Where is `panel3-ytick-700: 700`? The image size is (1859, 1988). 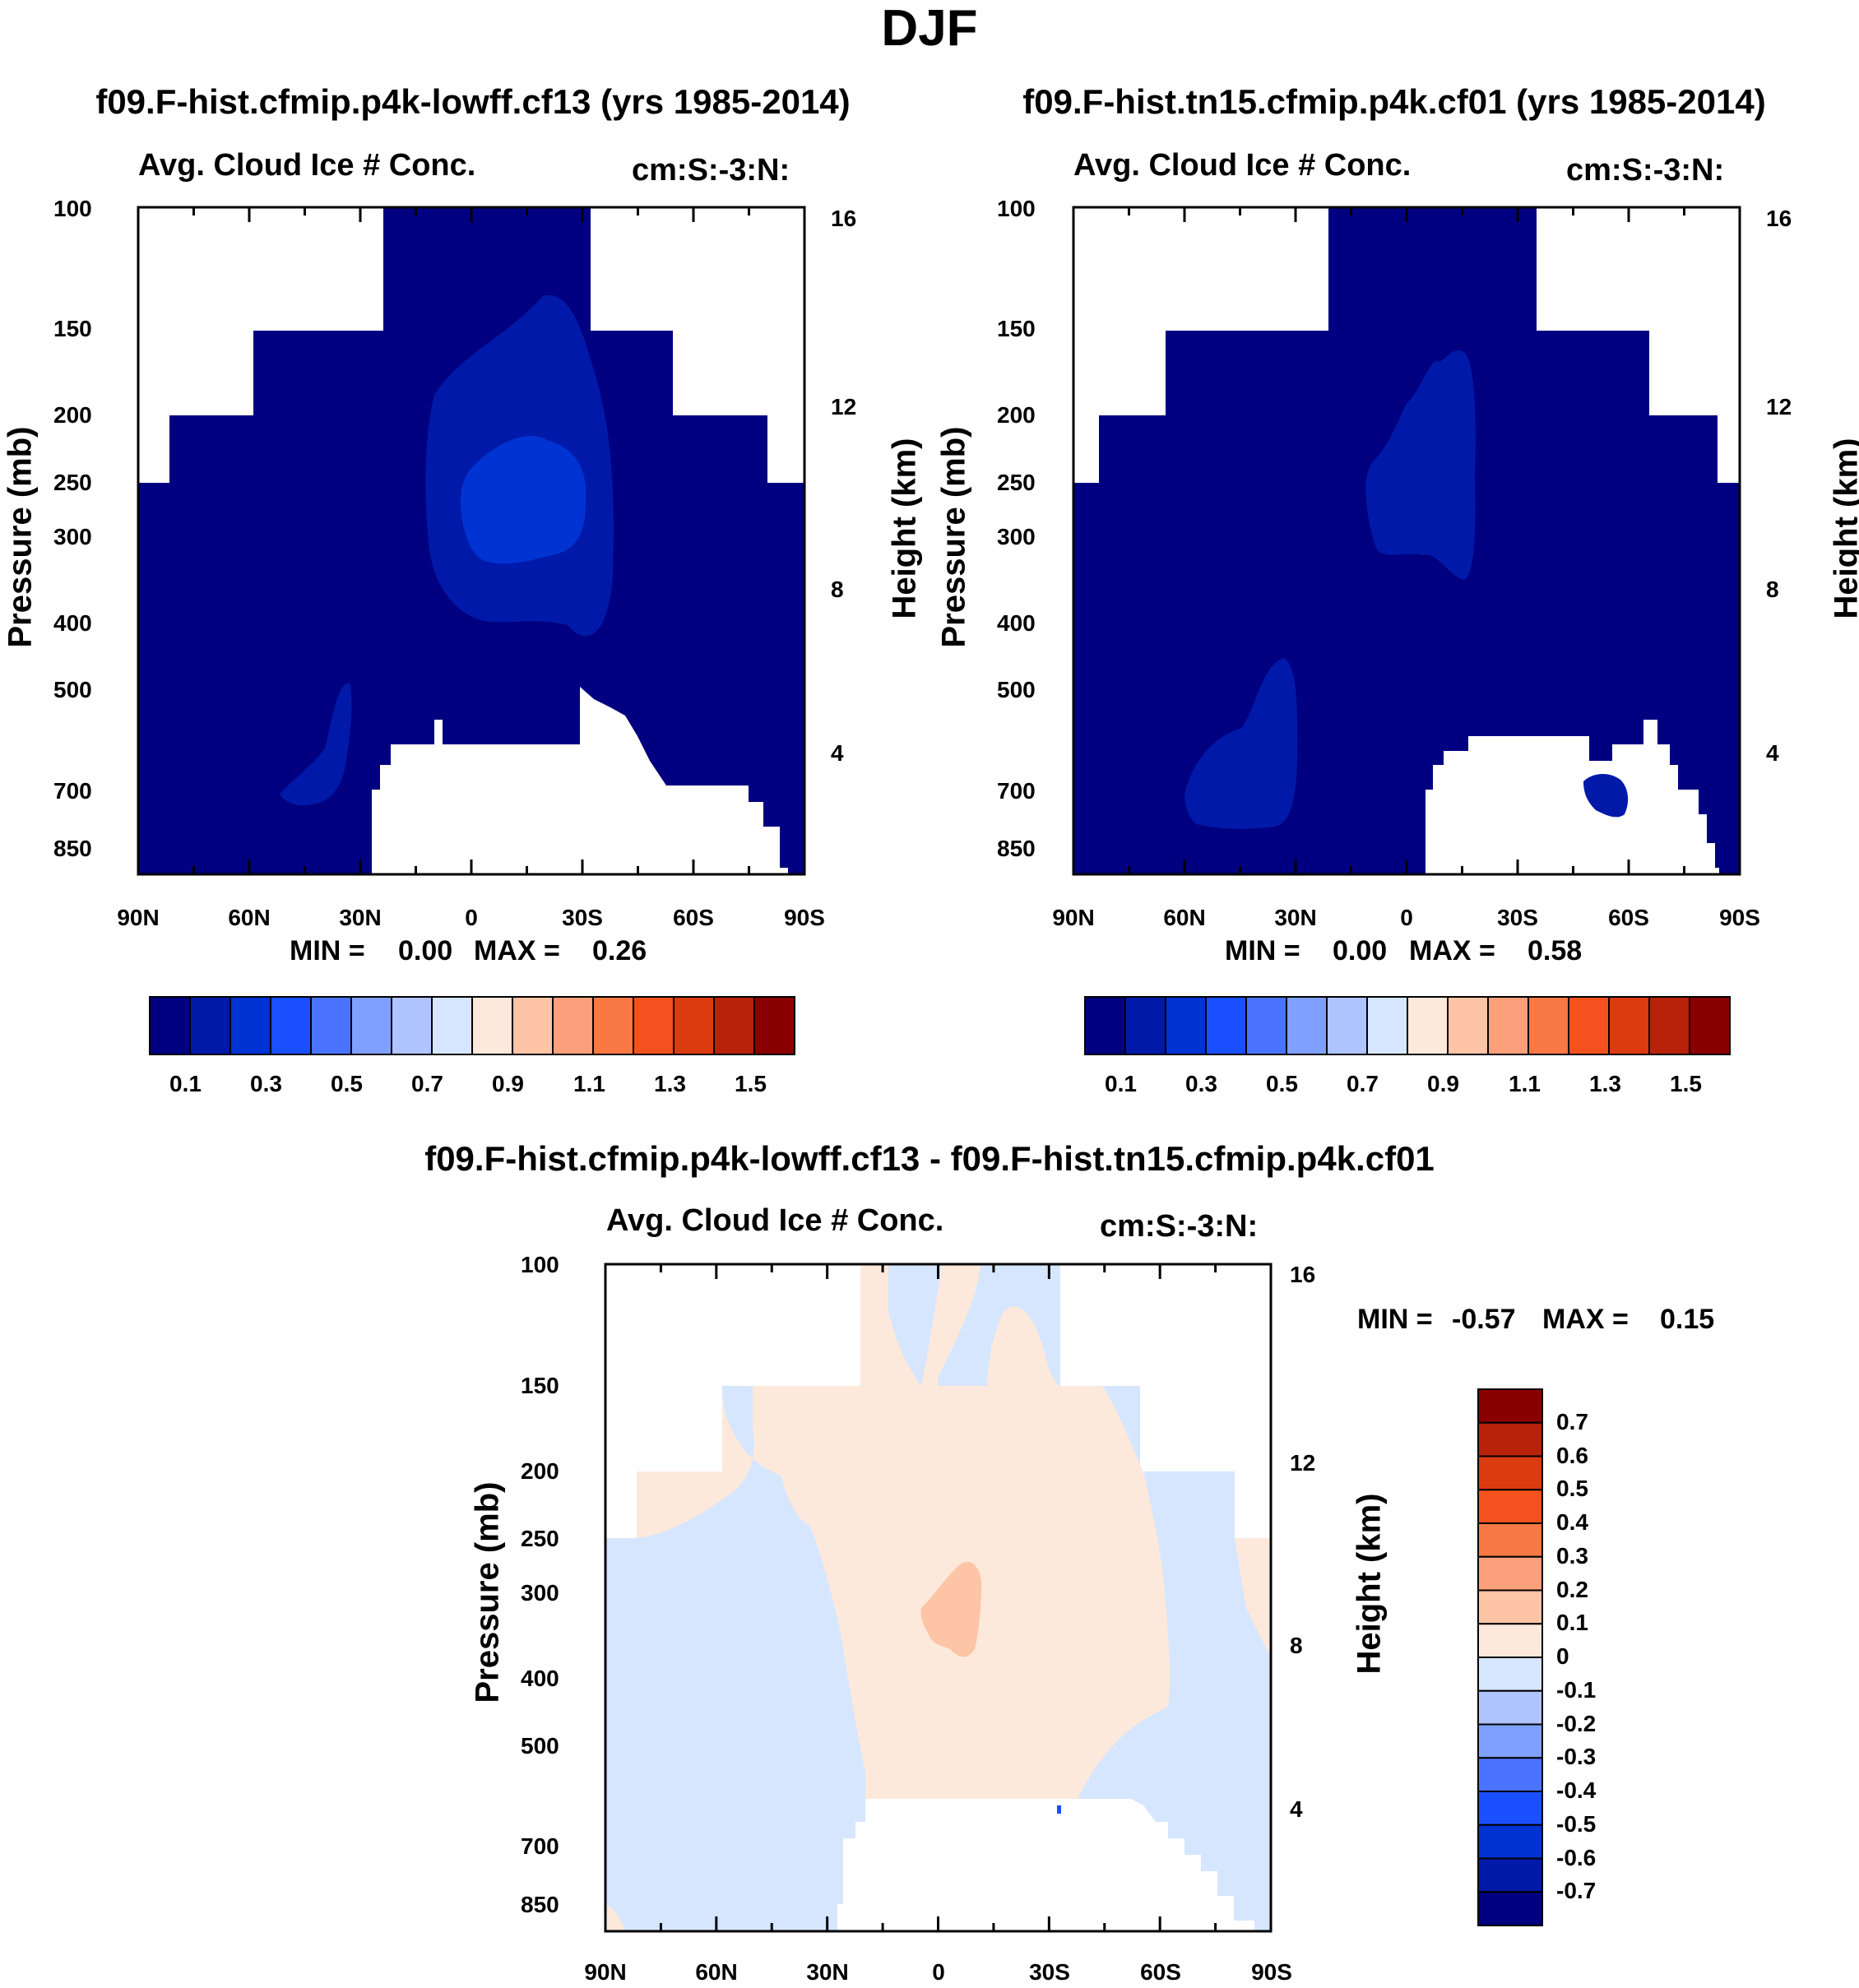 panel3-ytick-700: 700 is located at coordinates (540, 1846).